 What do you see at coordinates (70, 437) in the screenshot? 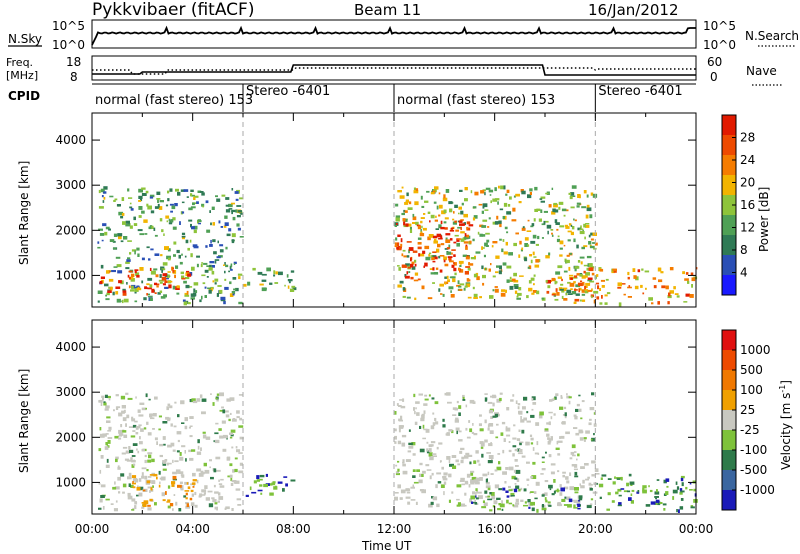
I see `y-tick-label: 2000` at bounding box center [70, 437].